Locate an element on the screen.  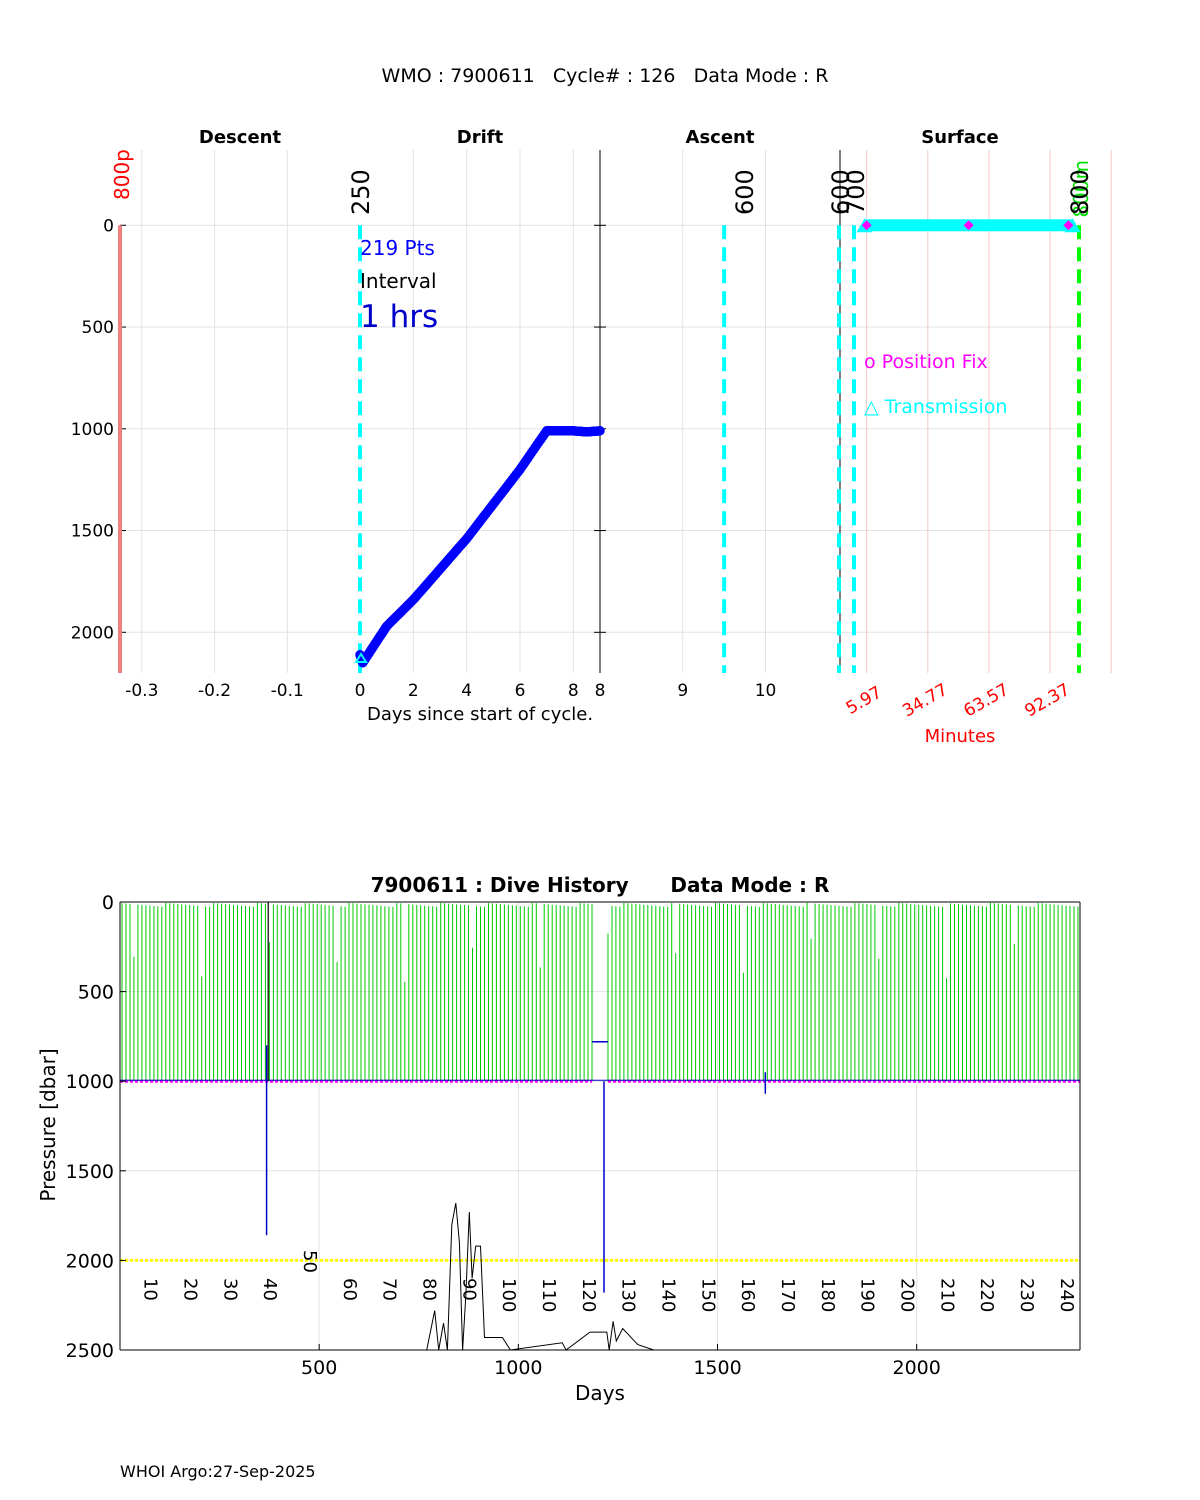
top-x-axis-label: Days since start of cycle. is located at coordinates (480, 714).